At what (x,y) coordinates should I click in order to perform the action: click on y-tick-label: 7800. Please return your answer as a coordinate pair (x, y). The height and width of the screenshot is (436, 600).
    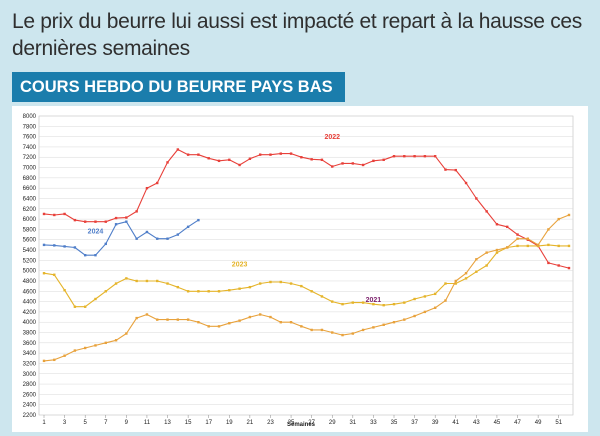
    Looking at the image, I should click on (30, 127).